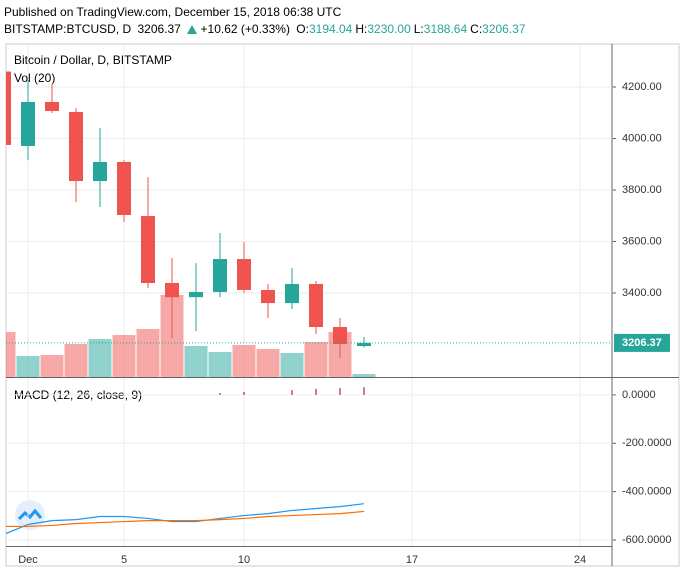 This screenshot has height=578, width=685. Describe the element at coordinates (186, 461) in the screenshot. I see `plot-area` at that location.